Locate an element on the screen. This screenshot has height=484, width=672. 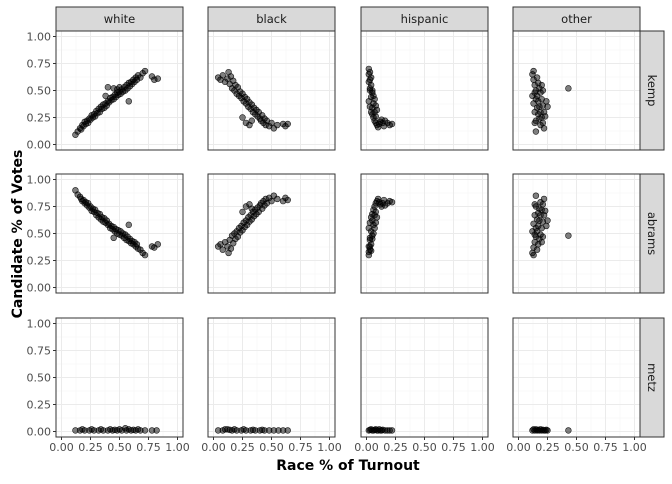
facet-strip-metz: metz is located at coordinates (652, 377).